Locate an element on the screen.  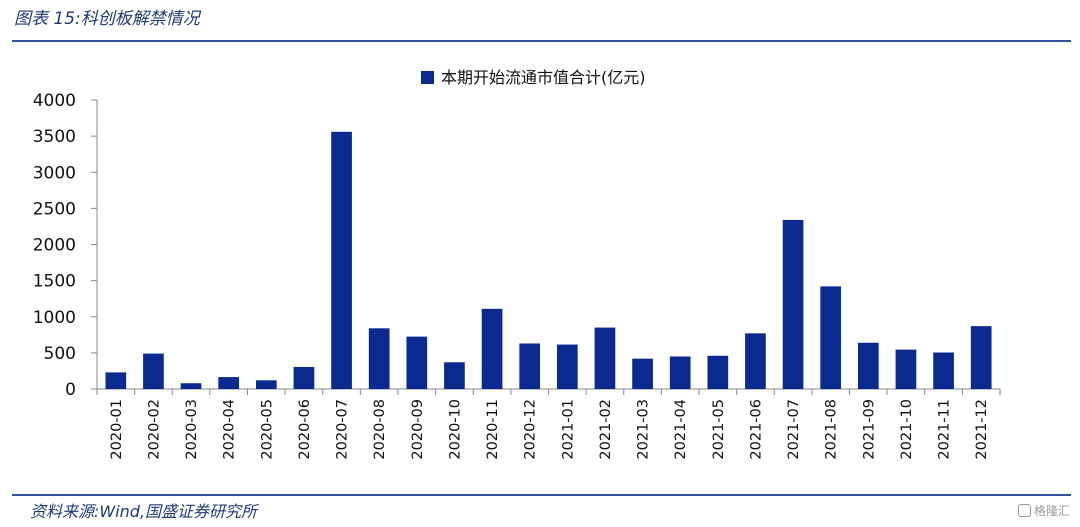
x-category-label: 2020-02 is located at coordinates (154, 429).